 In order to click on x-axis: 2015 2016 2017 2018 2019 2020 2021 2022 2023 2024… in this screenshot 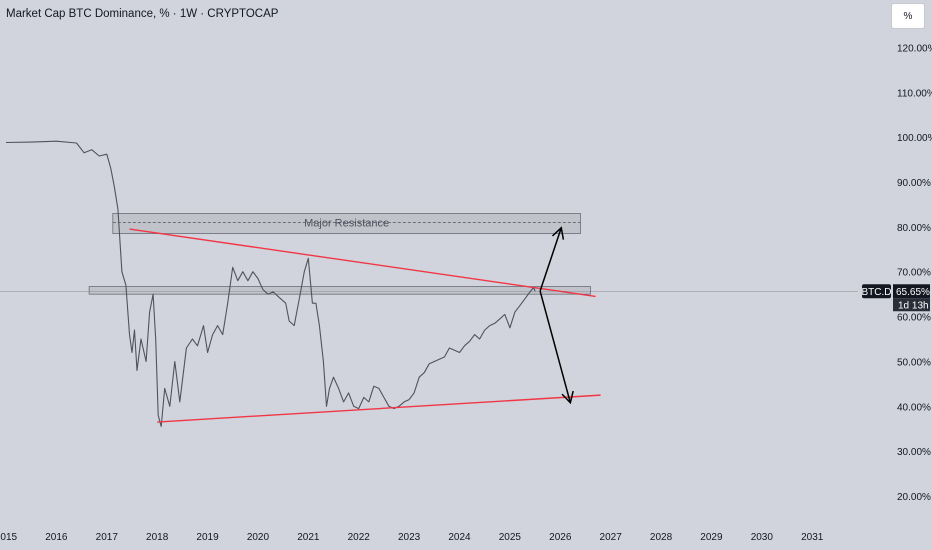, I will do `click(412, 537)`.